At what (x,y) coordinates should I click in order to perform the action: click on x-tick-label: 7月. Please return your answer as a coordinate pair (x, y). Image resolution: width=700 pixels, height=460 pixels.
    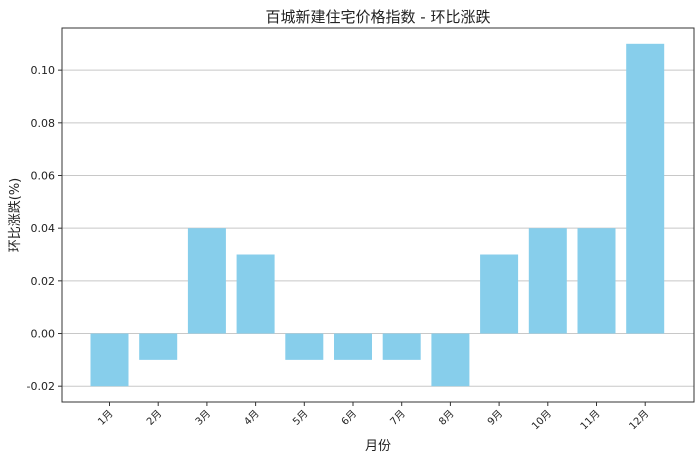
    Looking at the image, I should click on (398, 418).